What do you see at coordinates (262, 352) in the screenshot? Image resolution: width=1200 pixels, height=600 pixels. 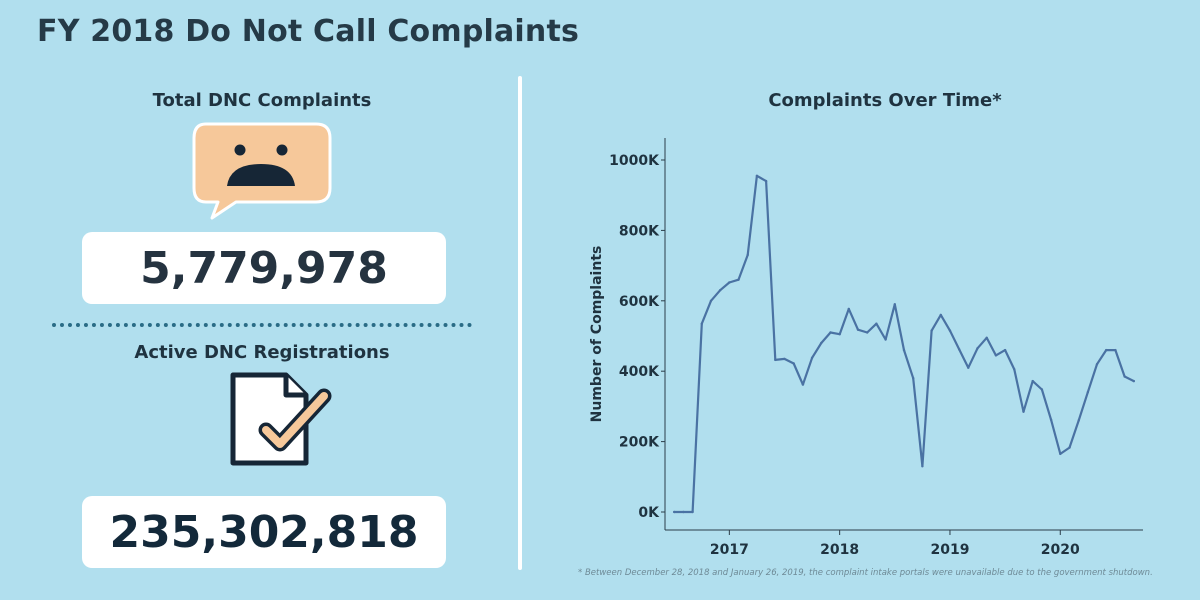 I see `registrations-label: Active DNC Registrations` at bounding box center [262, 352].